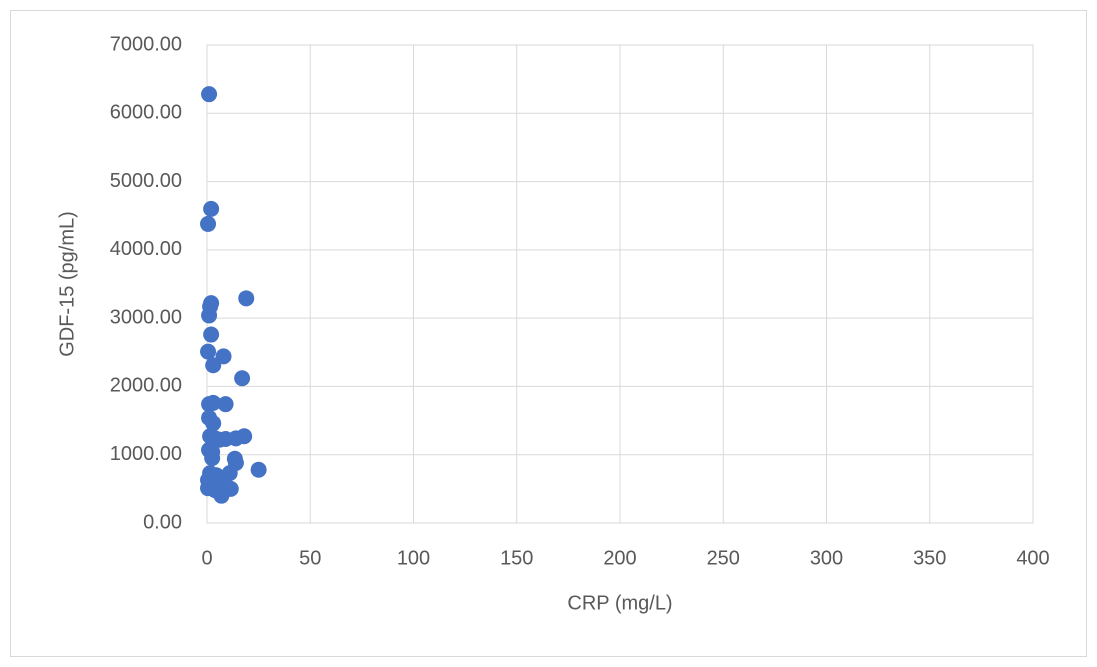 Image resolution: width=1097 pixels, height=667 pixels. What do you see at coordinates (516, 558) in the screenshot?
I see `x-tick-label: 150` at bounding box center [516, 558].